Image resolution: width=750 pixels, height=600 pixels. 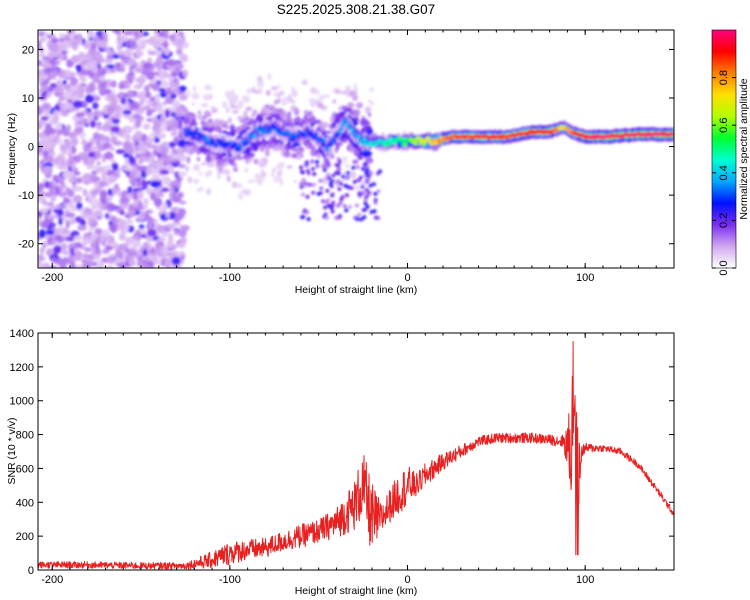 What do you see at coordinates (724, 220) in the screenshot?
I see `colorbar-tick-label: 0.2` at bounding box center [724, 220].